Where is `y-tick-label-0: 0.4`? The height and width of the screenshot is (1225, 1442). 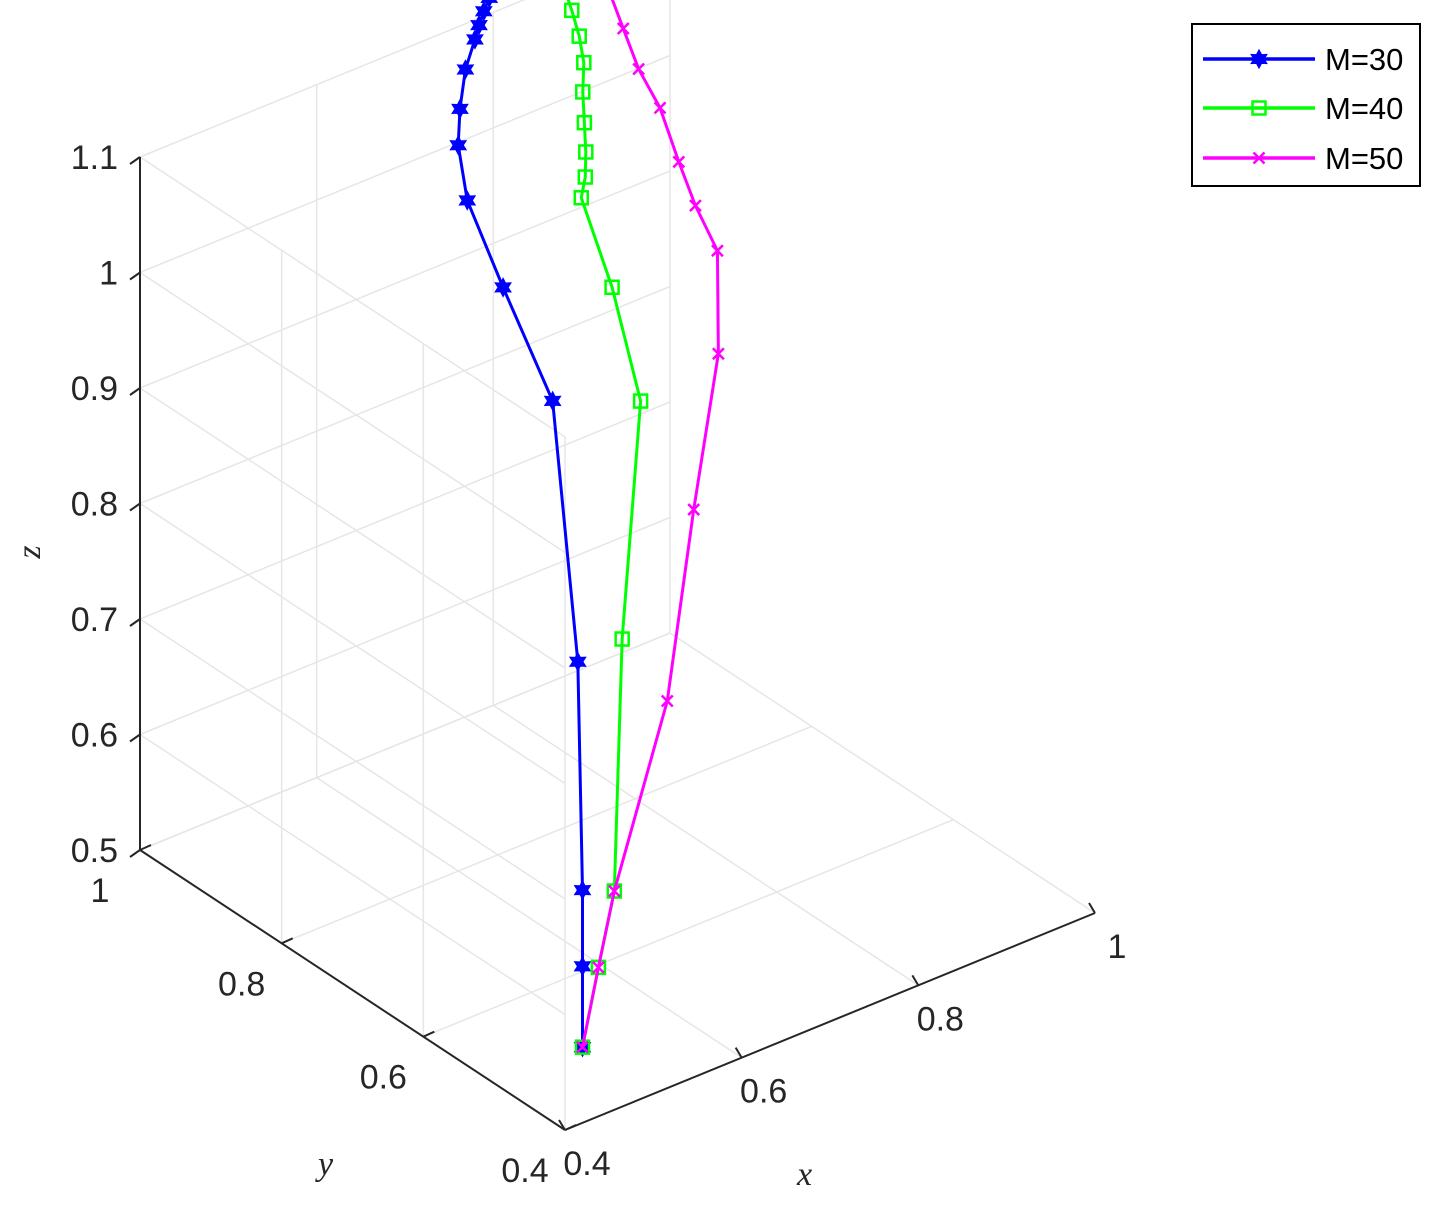 y-tick-label-0: 0.4 is located at coordinates (524, 1171).